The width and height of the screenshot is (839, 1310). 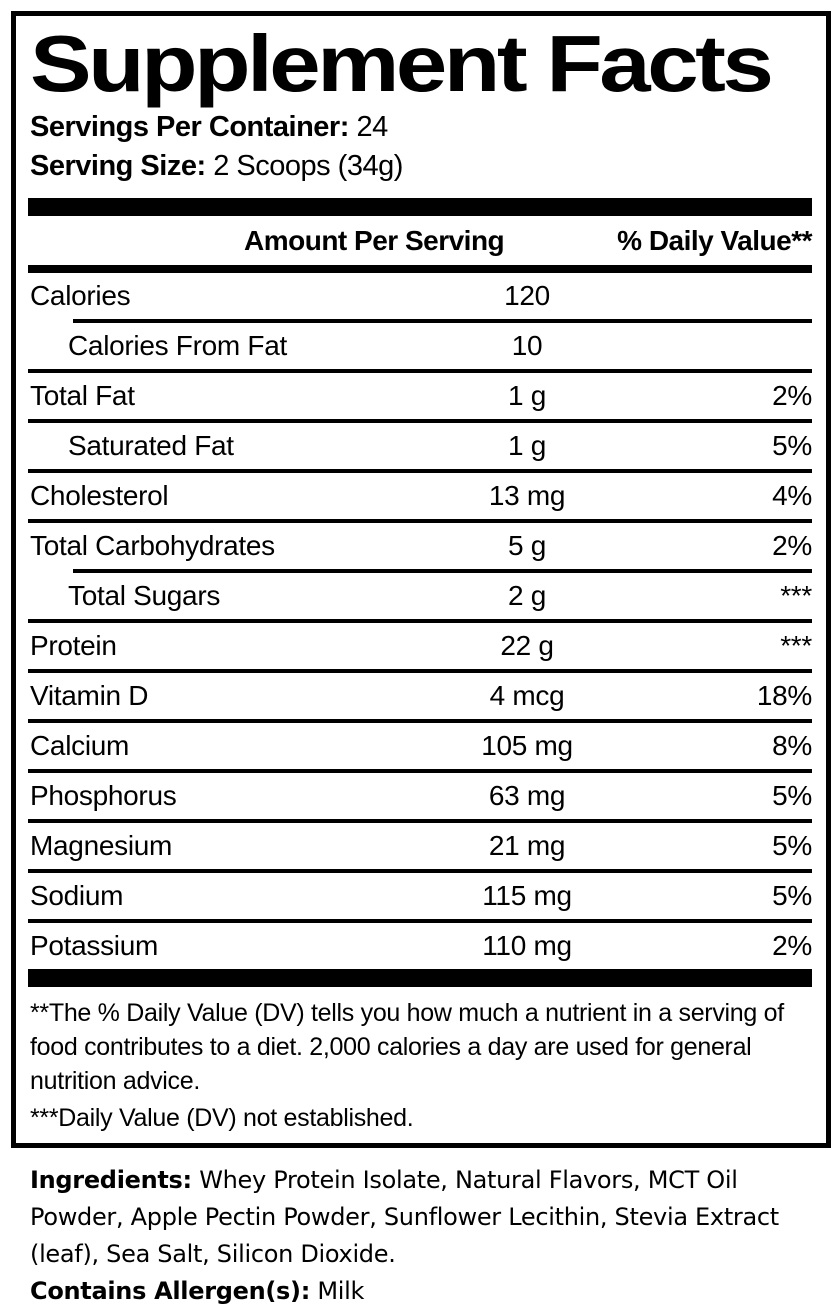 What do you see at coordinates (421, 746) in the screenshot?
I see `table-row: Calcium 105 mg 8%` at bounding box center [421, 746].